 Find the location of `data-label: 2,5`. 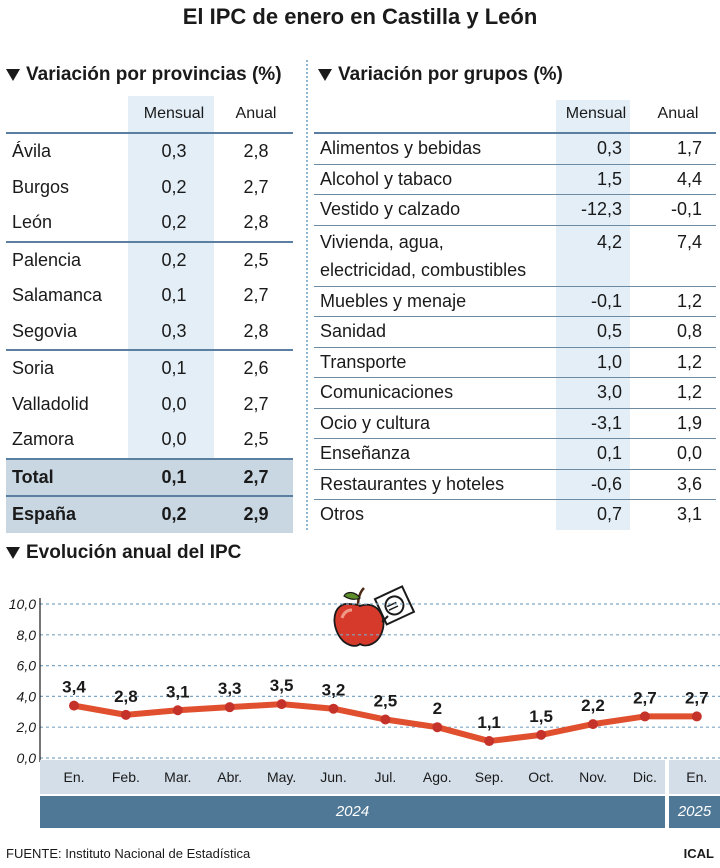

data-label: 2,5 is located at coordinates (386, 701).